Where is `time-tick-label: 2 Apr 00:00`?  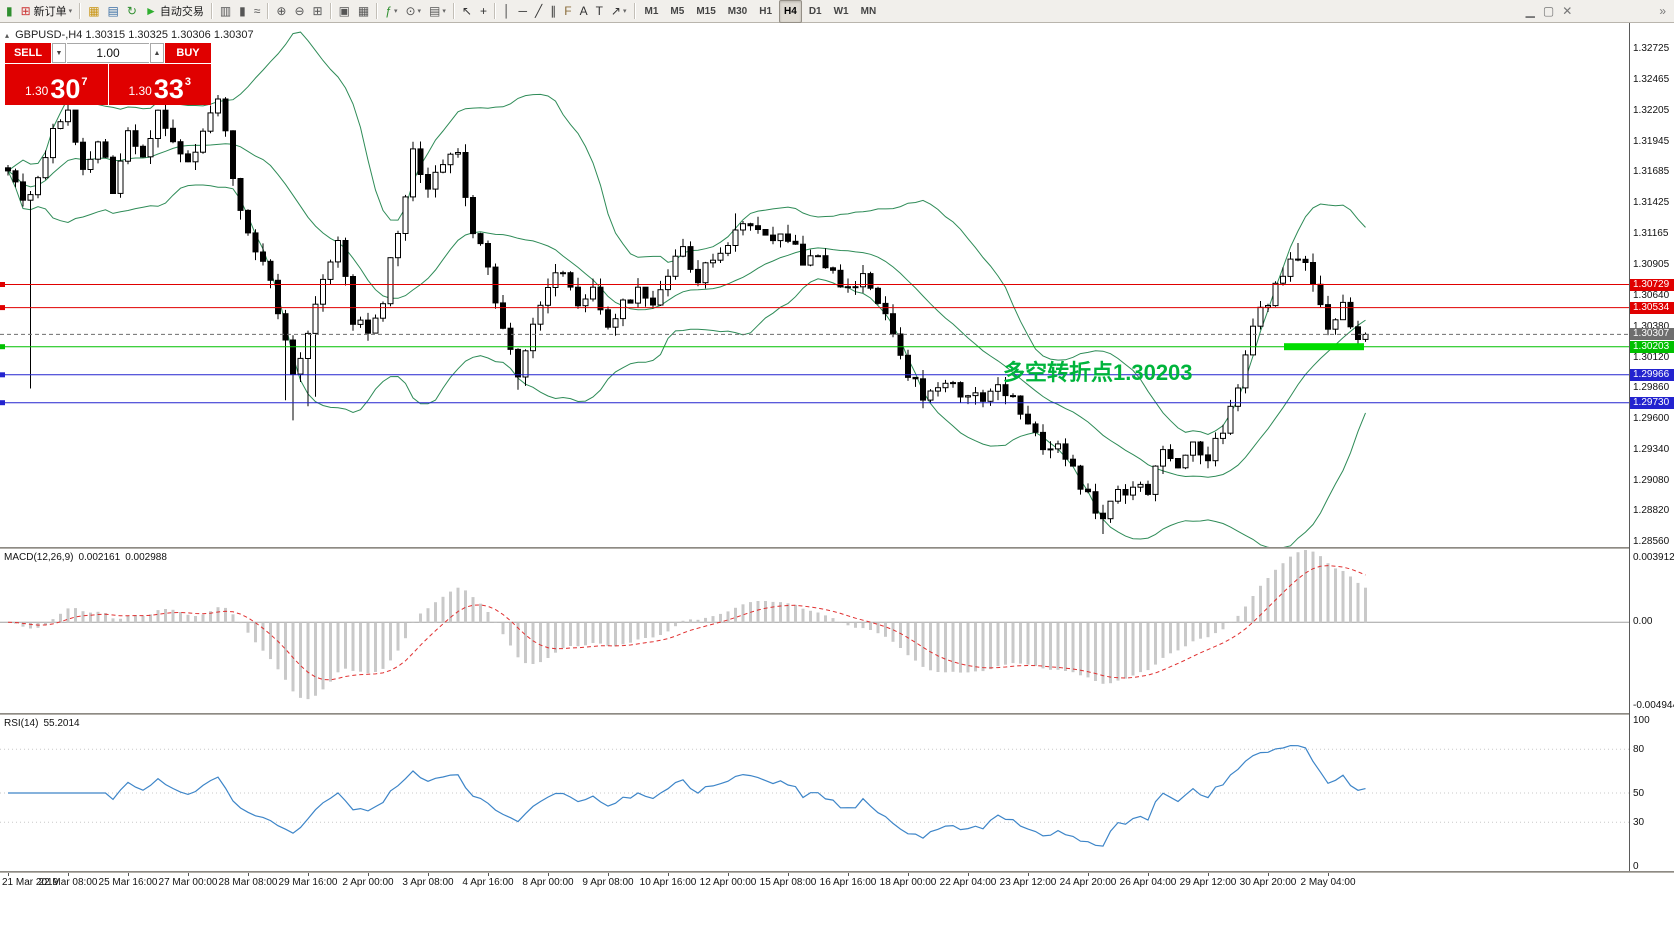 time-tick-label: 2 Apr 00:00 is located at coordinates (368, 882).